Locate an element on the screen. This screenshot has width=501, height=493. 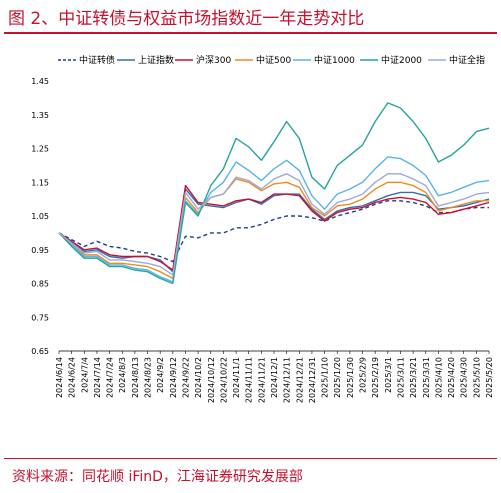
y-tick-label: 1.05 is located at coordinates (40, 216).